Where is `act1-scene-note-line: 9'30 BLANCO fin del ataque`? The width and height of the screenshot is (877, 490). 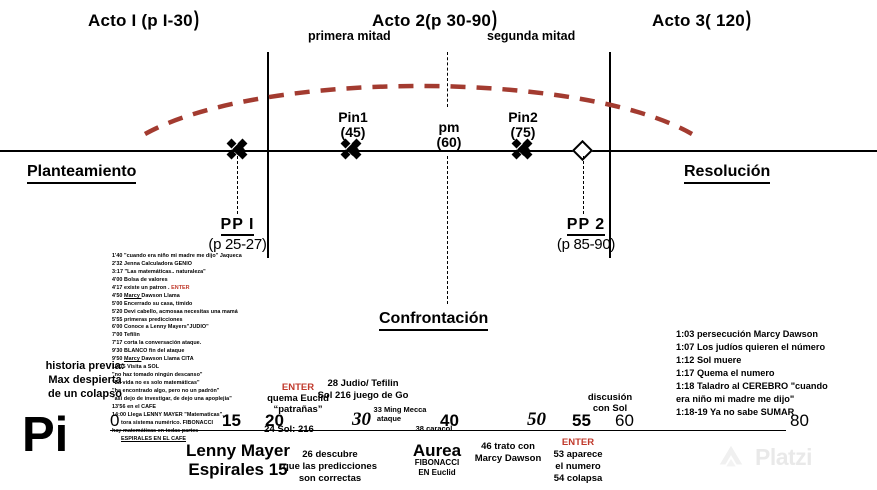 act1-scene-note-line: 9'30 BLANCO fin del ataque is located at coordinates (177, 352).